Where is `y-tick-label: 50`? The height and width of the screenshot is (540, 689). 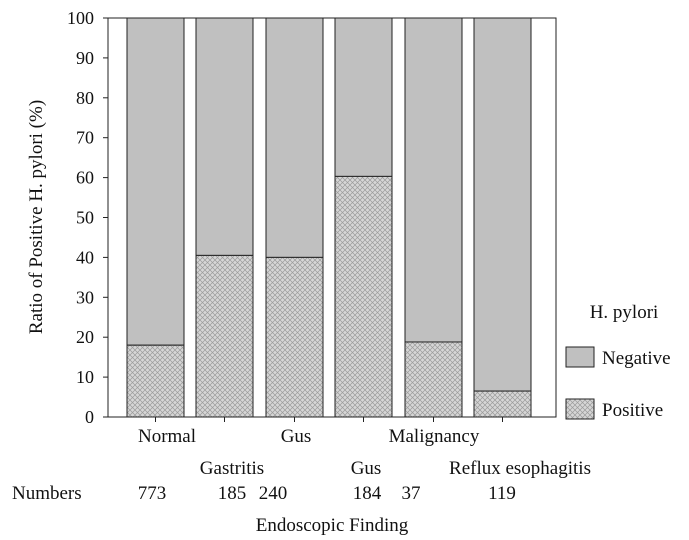 y-tick-label: 50 is located at coordinates (85, 218).